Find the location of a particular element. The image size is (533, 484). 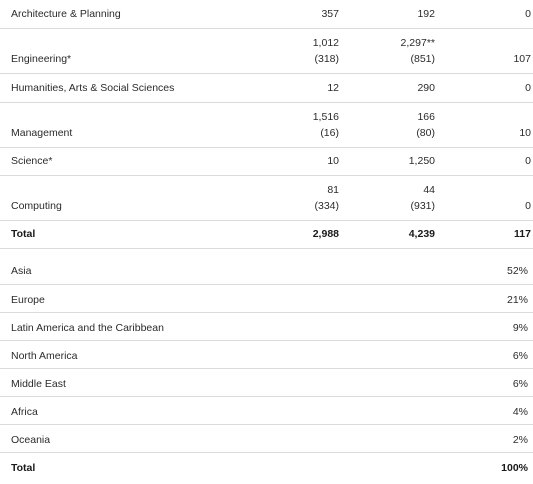

value-col-1: 357 is located at coordinates (330, 14).